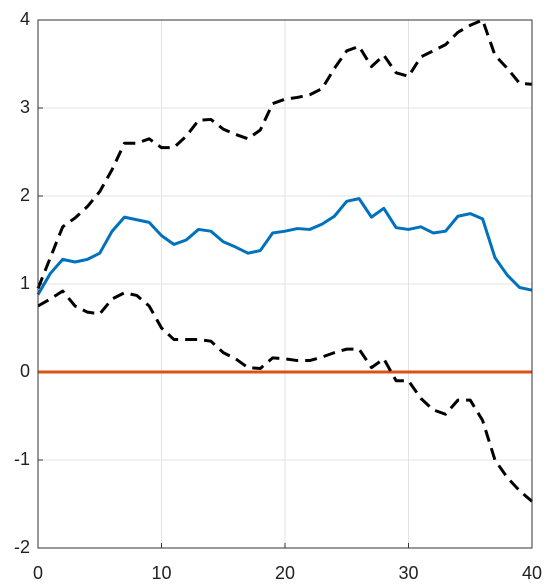 The image size is (546, 586). What do you see at coordinates (25, 195) in the screenshot?
I see `y-tick-label: 2` at bounding box center [25, 195].